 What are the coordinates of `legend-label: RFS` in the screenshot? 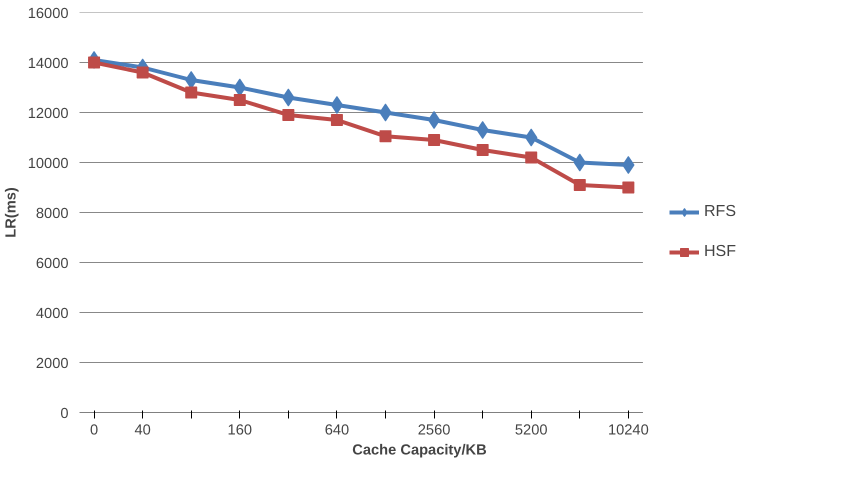 It's located at (720, 212).